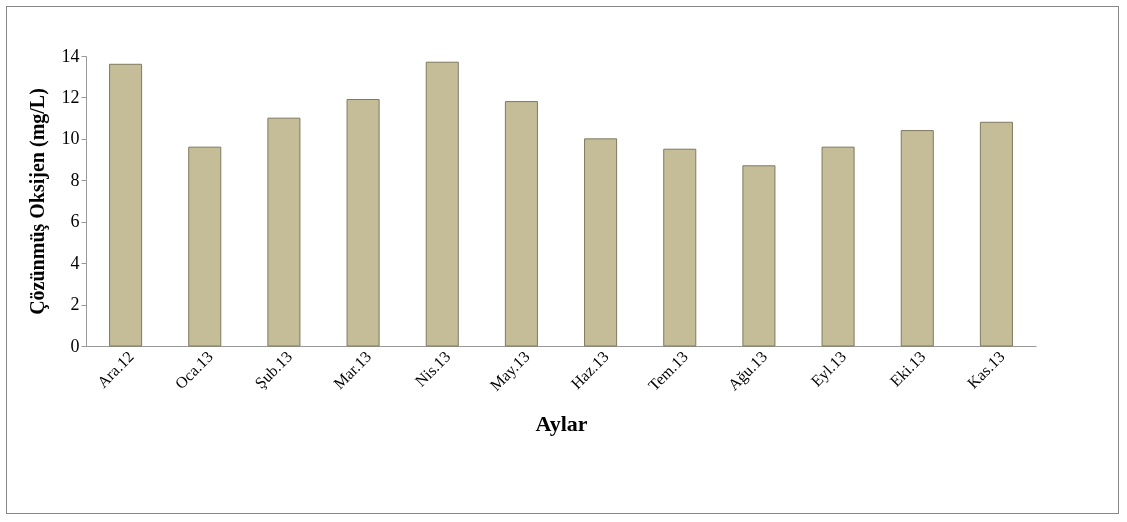 The width and height of the screenshot is (1127, 522). I want to click on x-axis-title: Aylar, so click(561, 423).